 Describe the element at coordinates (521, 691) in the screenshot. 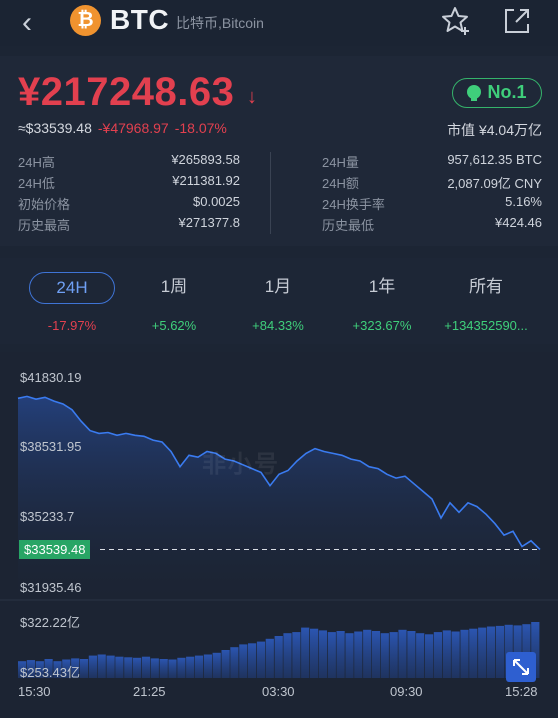

I see `x-tick-label: 15:28` at that location.